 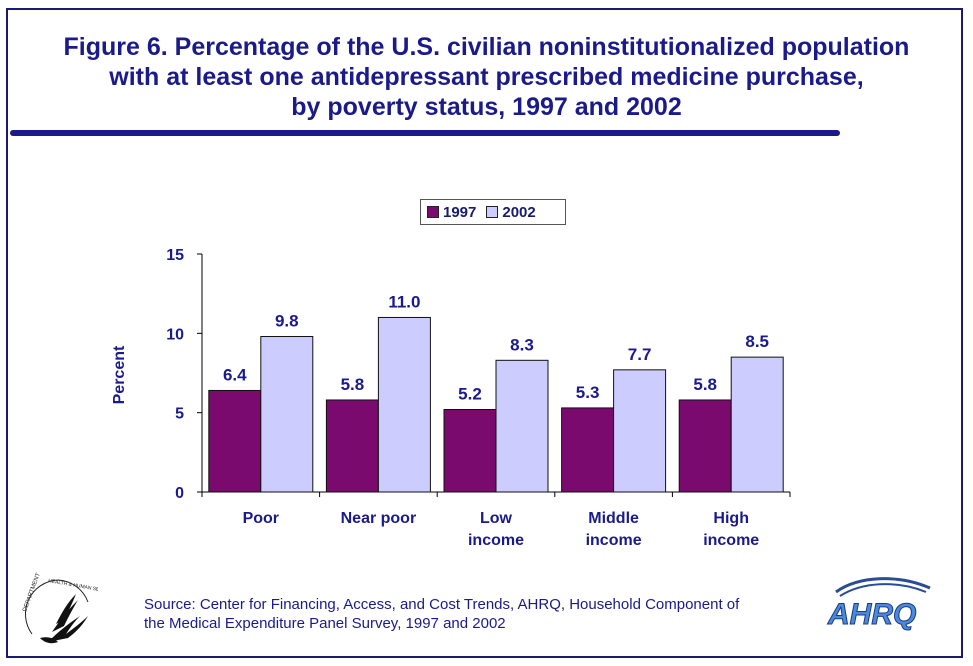 What do you see at coordinates (60, 608) in the screenshot?
I see `hhs-seal-logo: DEPARTMENT HEALTH & HUMAN SERVICES` at bounding box center [60, 608].